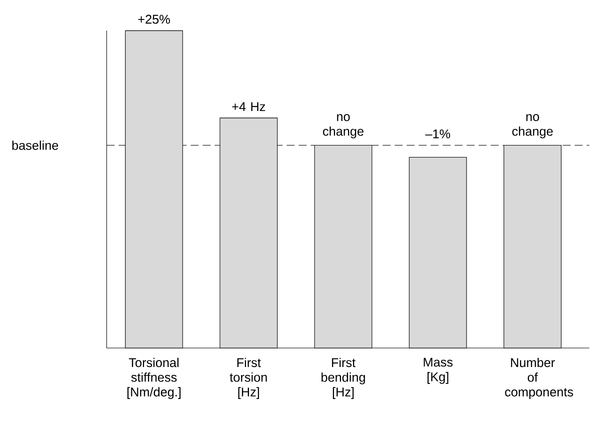 This screenshot has width=604, height=430. Describe the element at coordinates (539, 378) in the screenshot. I see `x-tick-label: Number of components` at that location.